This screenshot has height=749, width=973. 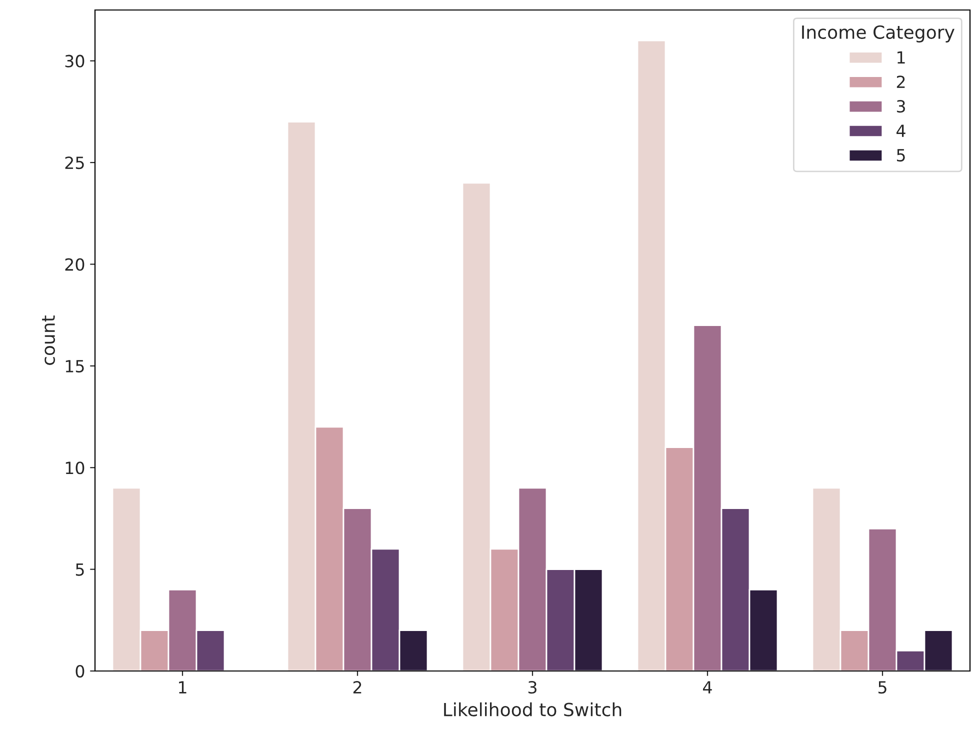 What do you see at coordinates (49, 340) in the screenshot?
I see `y-axis-title: count` at bounding box center [49, 340].